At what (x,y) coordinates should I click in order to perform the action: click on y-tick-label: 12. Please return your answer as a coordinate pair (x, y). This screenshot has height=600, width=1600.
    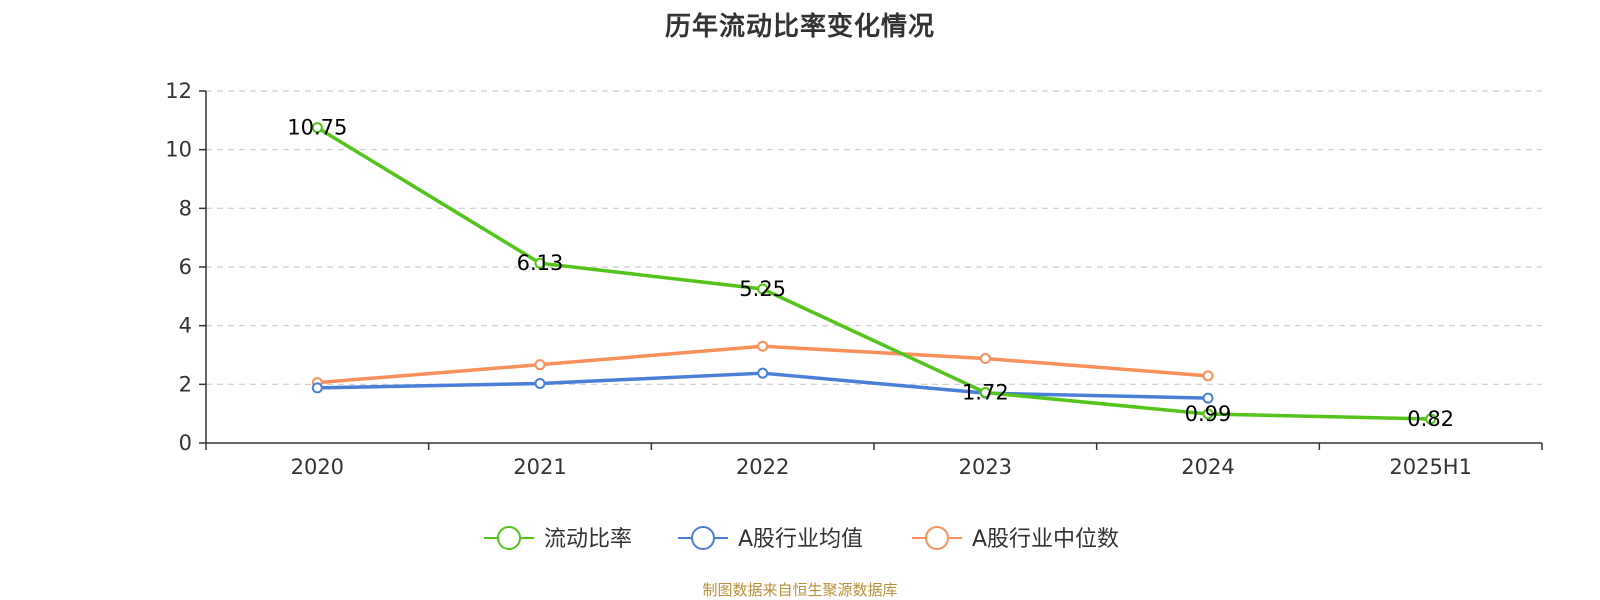
    Looking at the image, I should click on (178, 91).